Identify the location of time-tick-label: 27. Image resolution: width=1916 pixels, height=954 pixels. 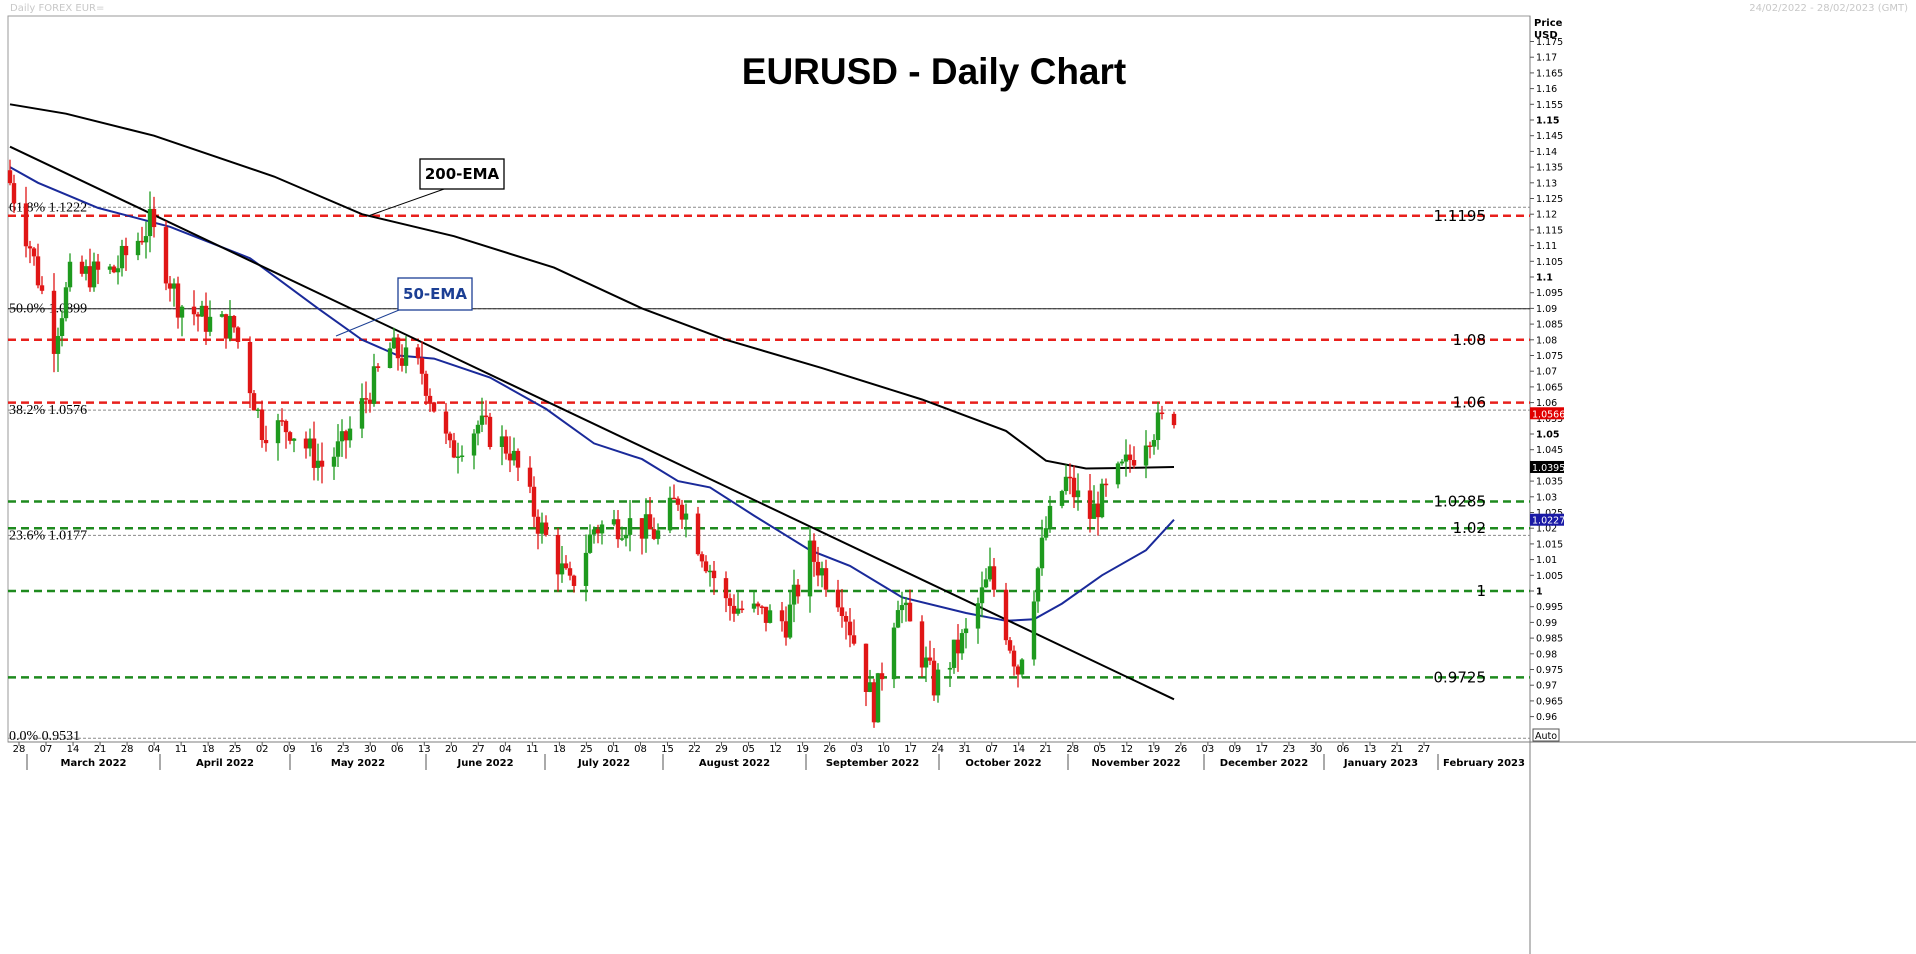
(478, 749).